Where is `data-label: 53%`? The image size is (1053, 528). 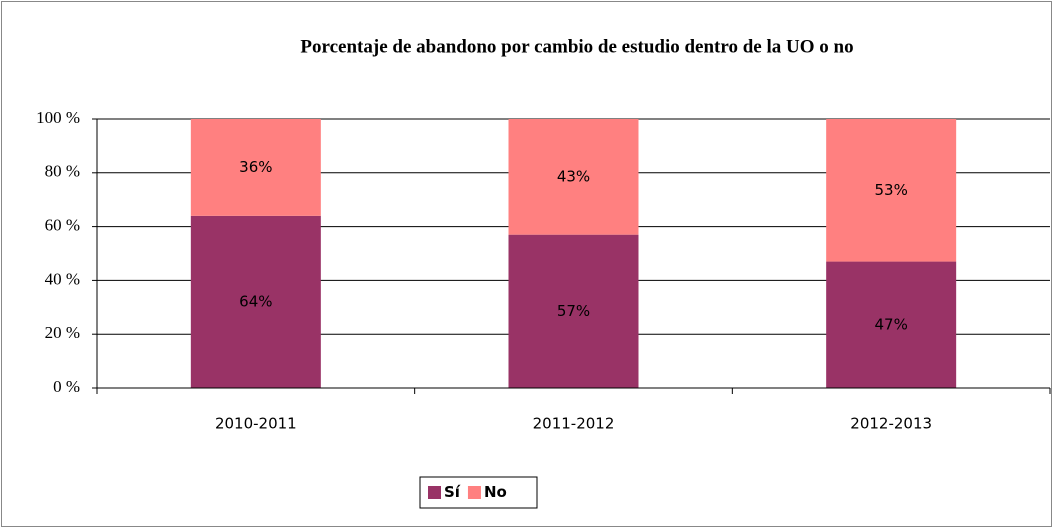
data-label: 53% is located at coordinates (890, 190).